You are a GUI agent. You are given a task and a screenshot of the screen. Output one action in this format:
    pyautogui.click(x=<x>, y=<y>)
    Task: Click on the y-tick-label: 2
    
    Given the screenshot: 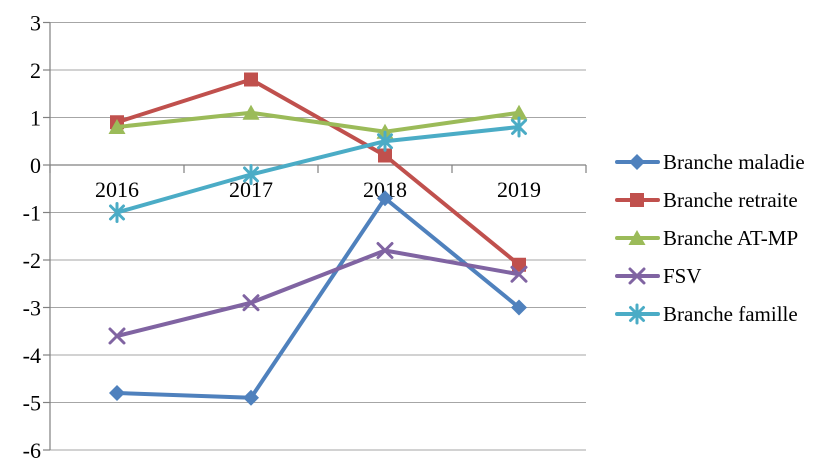 What is the action you would take?
    pyautogui.click(x=35, y=70)
    